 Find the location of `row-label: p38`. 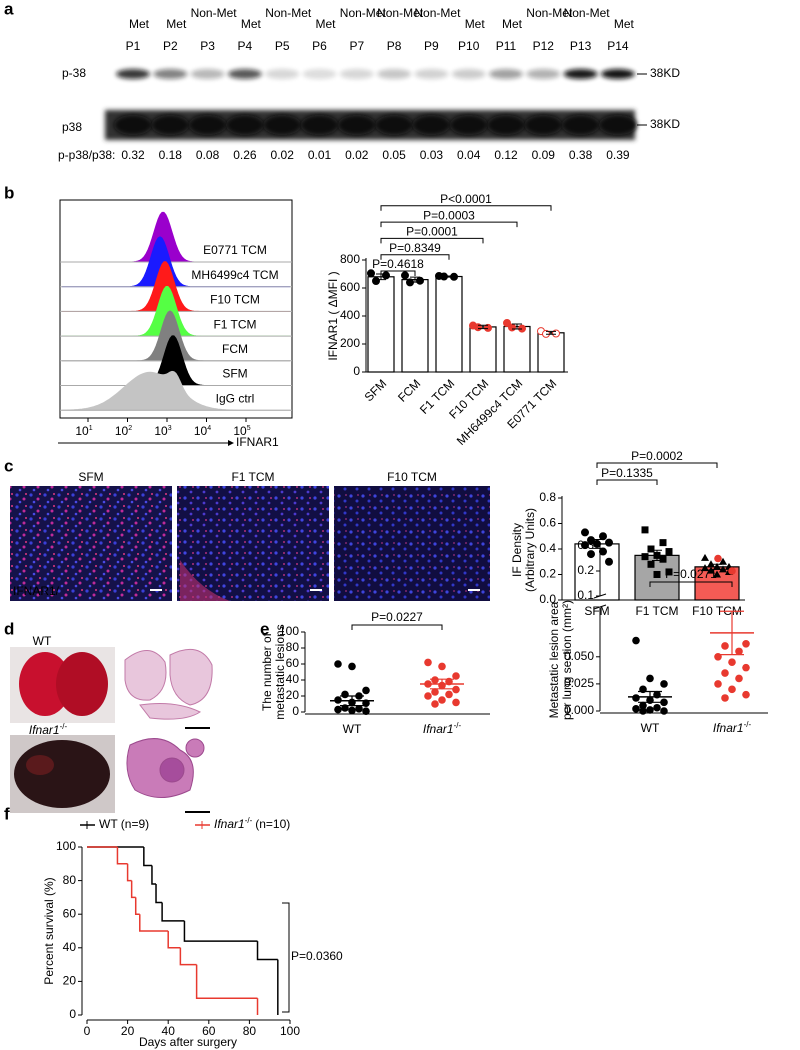

row-label: p38 is located at coordinates (72, 127).